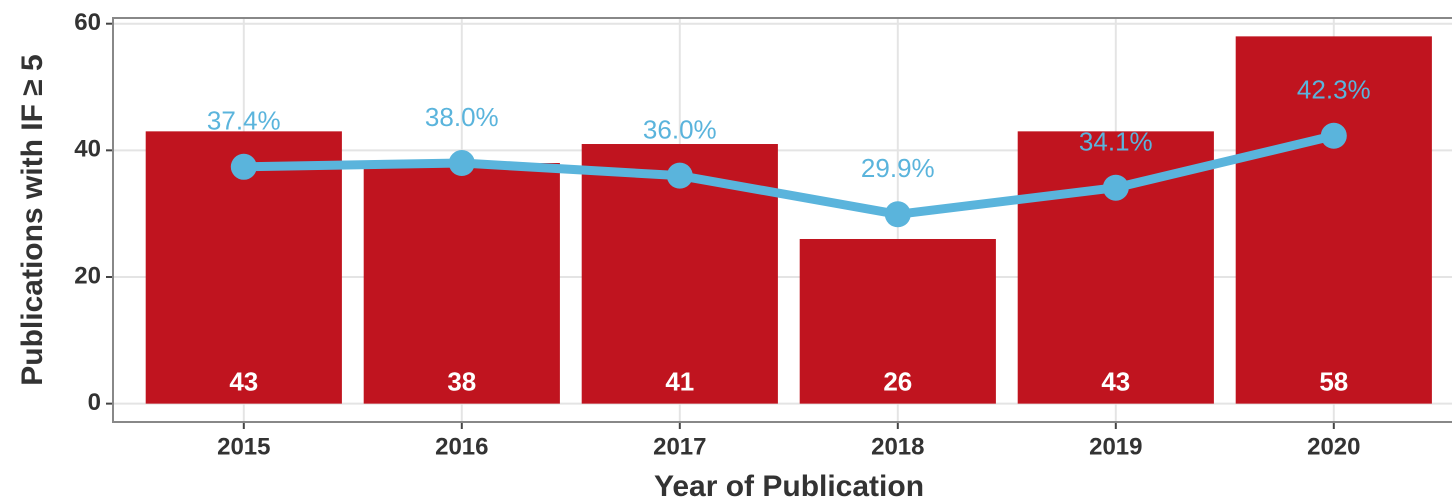 The image size is (1452, 504). What do you see at coordinates (87, 275) in the screenshot?
I see `y-tick-label: 20` at bounding box center [87, 275].